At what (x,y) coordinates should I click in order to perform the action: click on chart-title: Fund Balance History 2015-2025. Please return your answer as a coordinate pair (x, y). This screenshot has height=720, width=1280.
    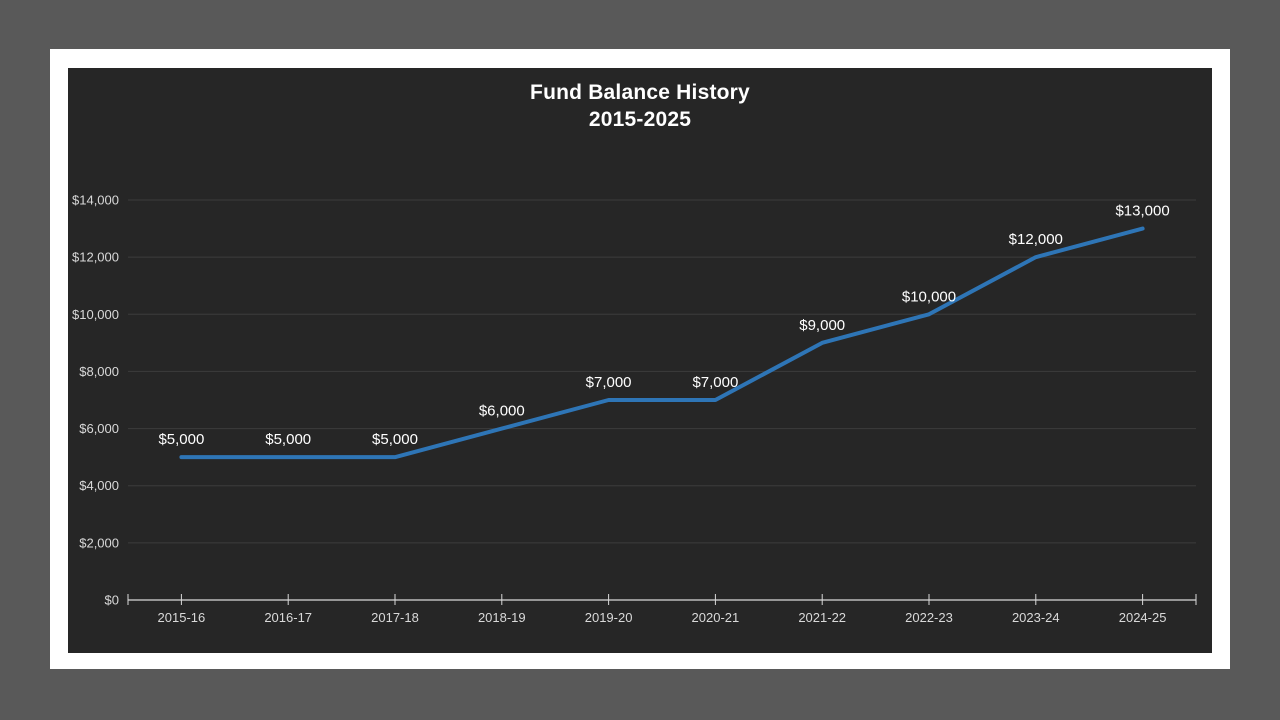
    Looking at the image, I should click on (640, 106).